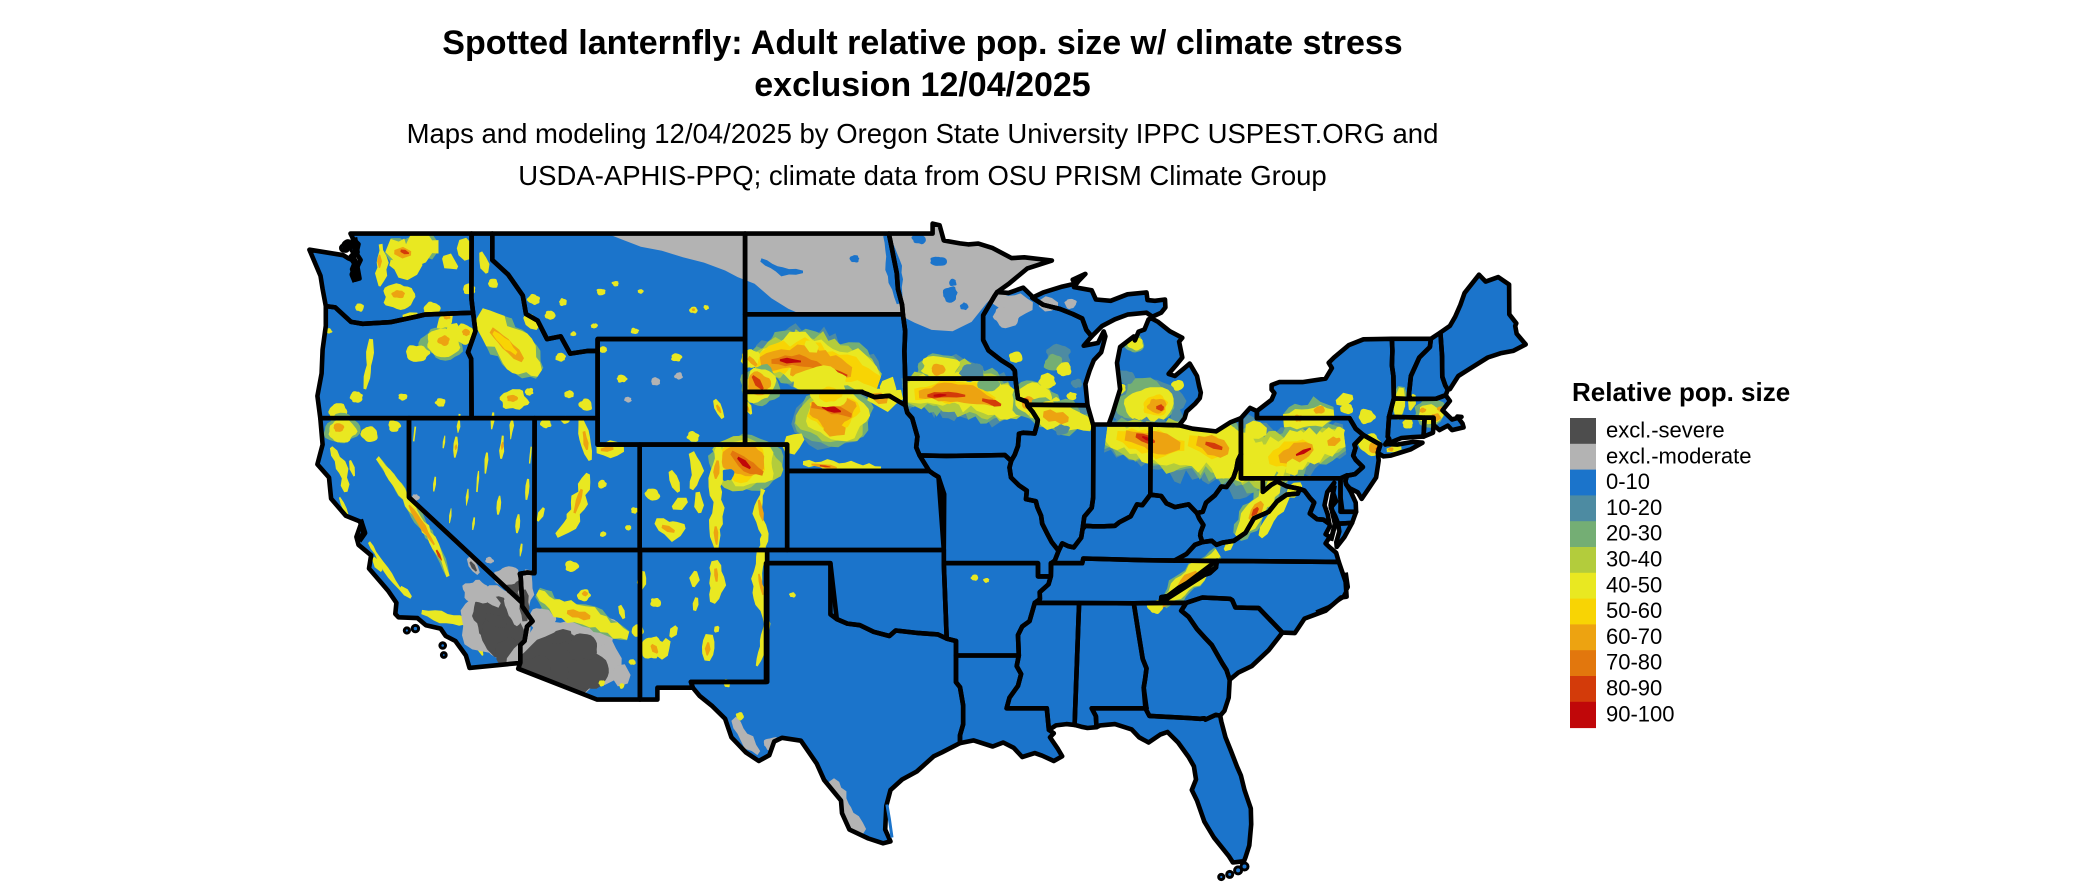  I want to click on svg-text: Relative pop. size, so click(1681, 392).